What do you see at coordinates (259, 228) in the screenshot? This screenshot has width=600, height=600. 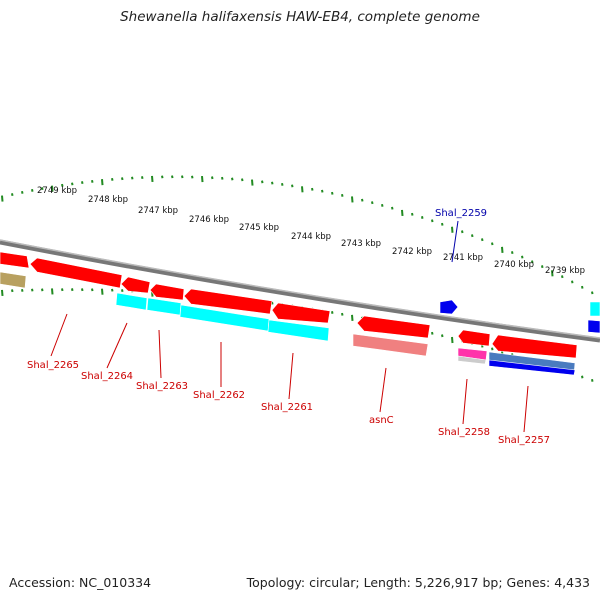 I see `scale-label: 2745 kbp` at bounding box center [259, 228].